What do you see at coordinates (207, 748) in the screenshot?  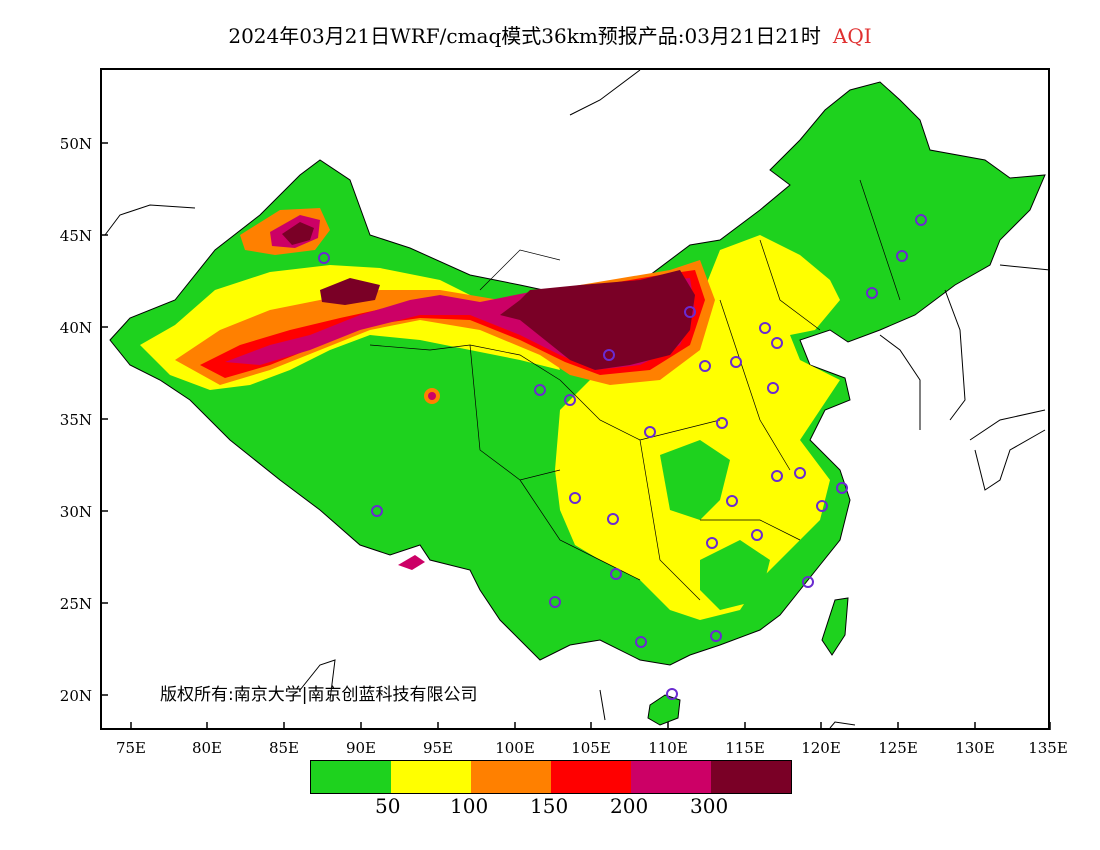 I see `lon-label: 80E` at bounding box center [207, 748].